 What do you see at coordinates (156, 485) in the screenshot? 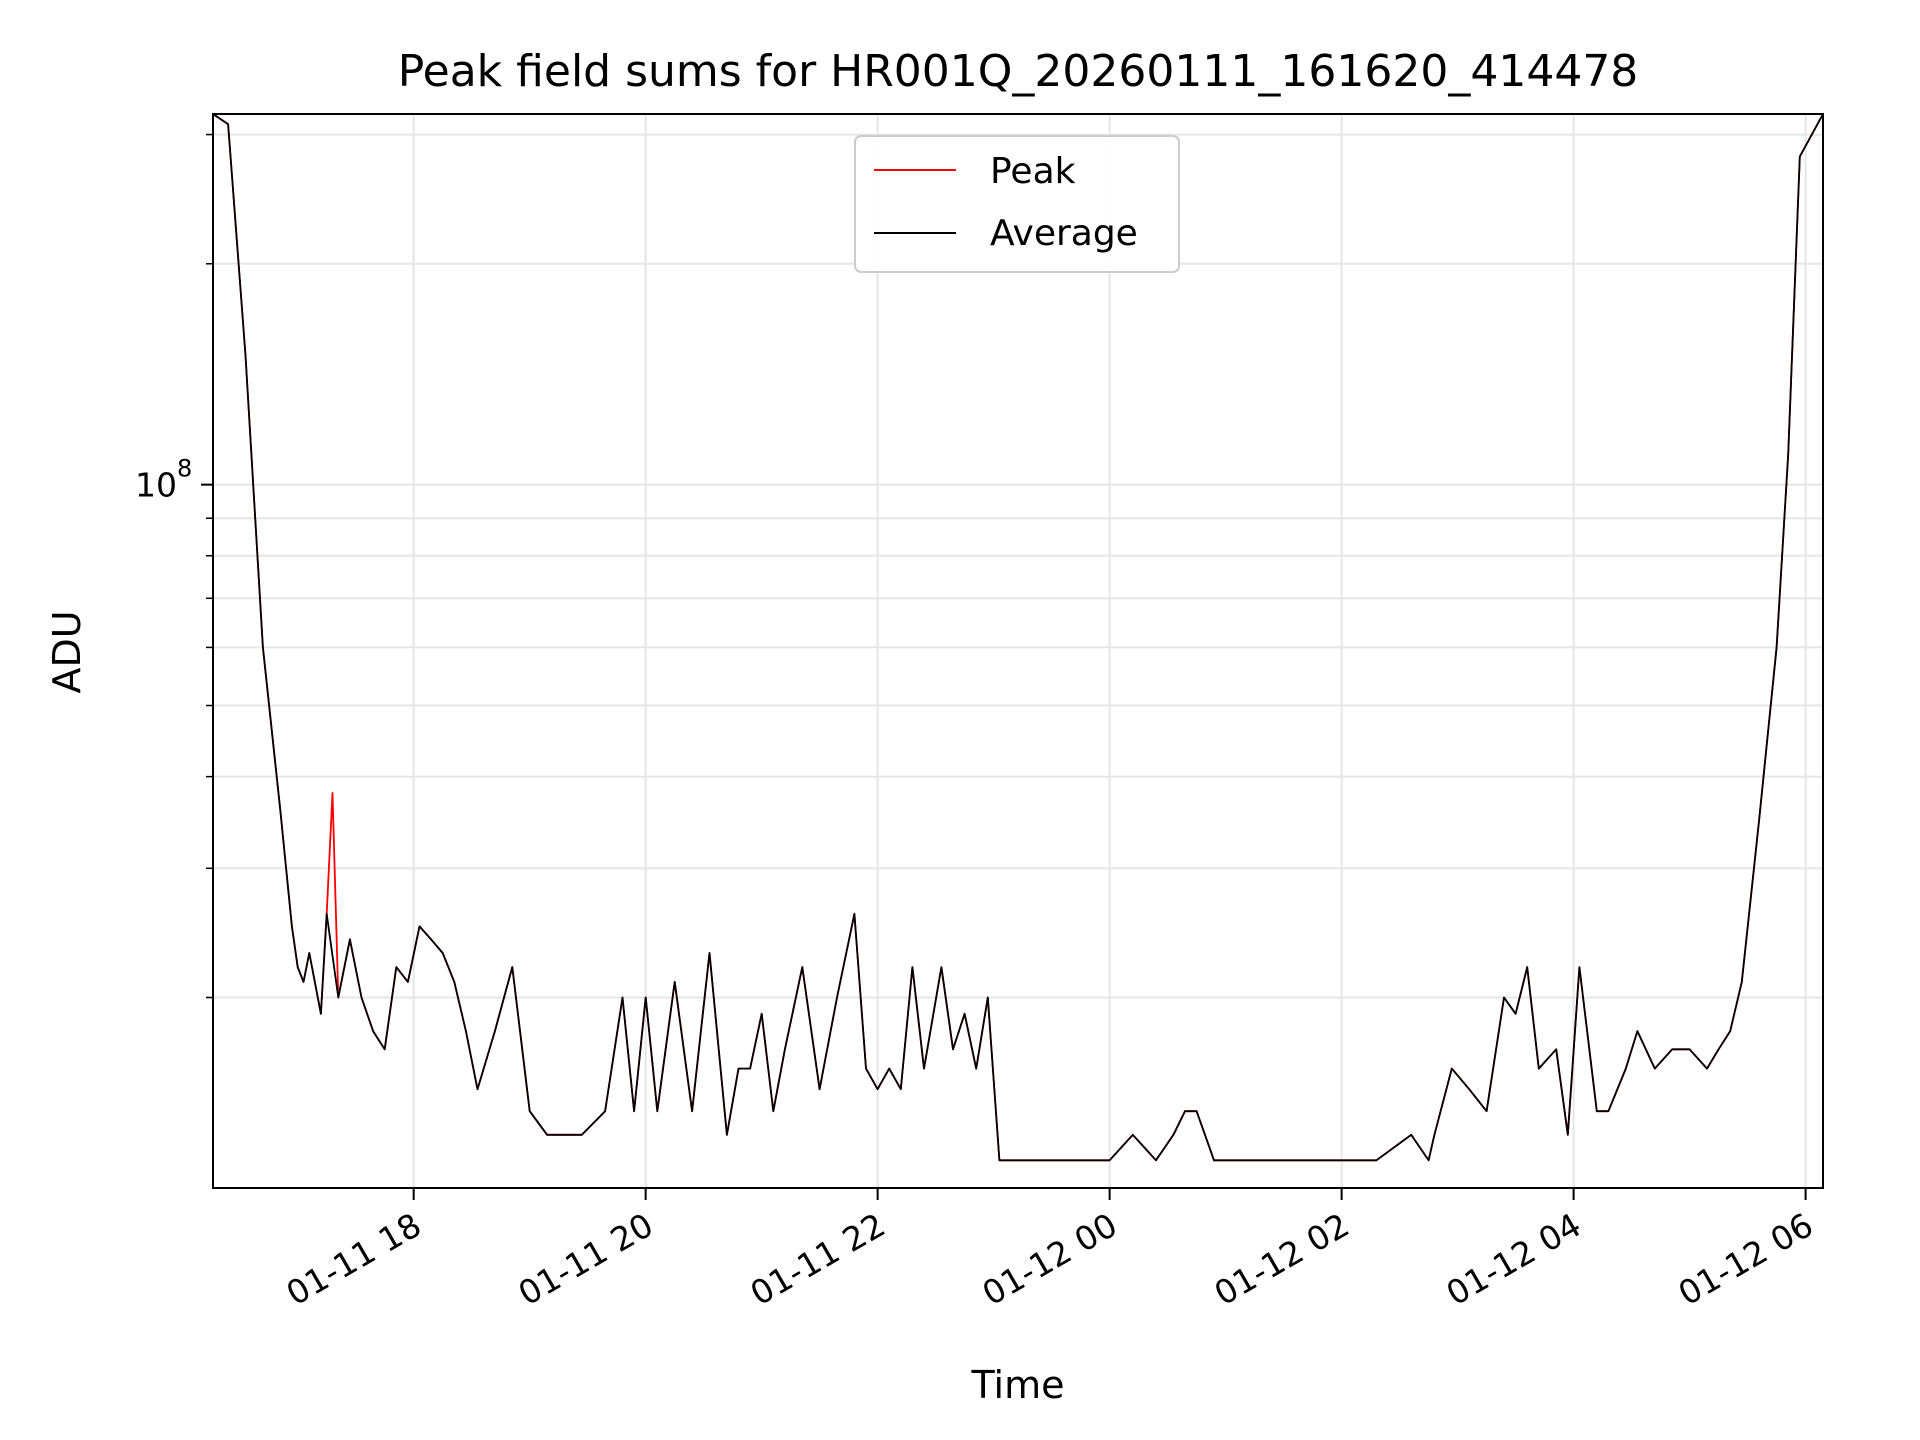
I see `y-tick-label: 10` at bounding box center [156, 485].